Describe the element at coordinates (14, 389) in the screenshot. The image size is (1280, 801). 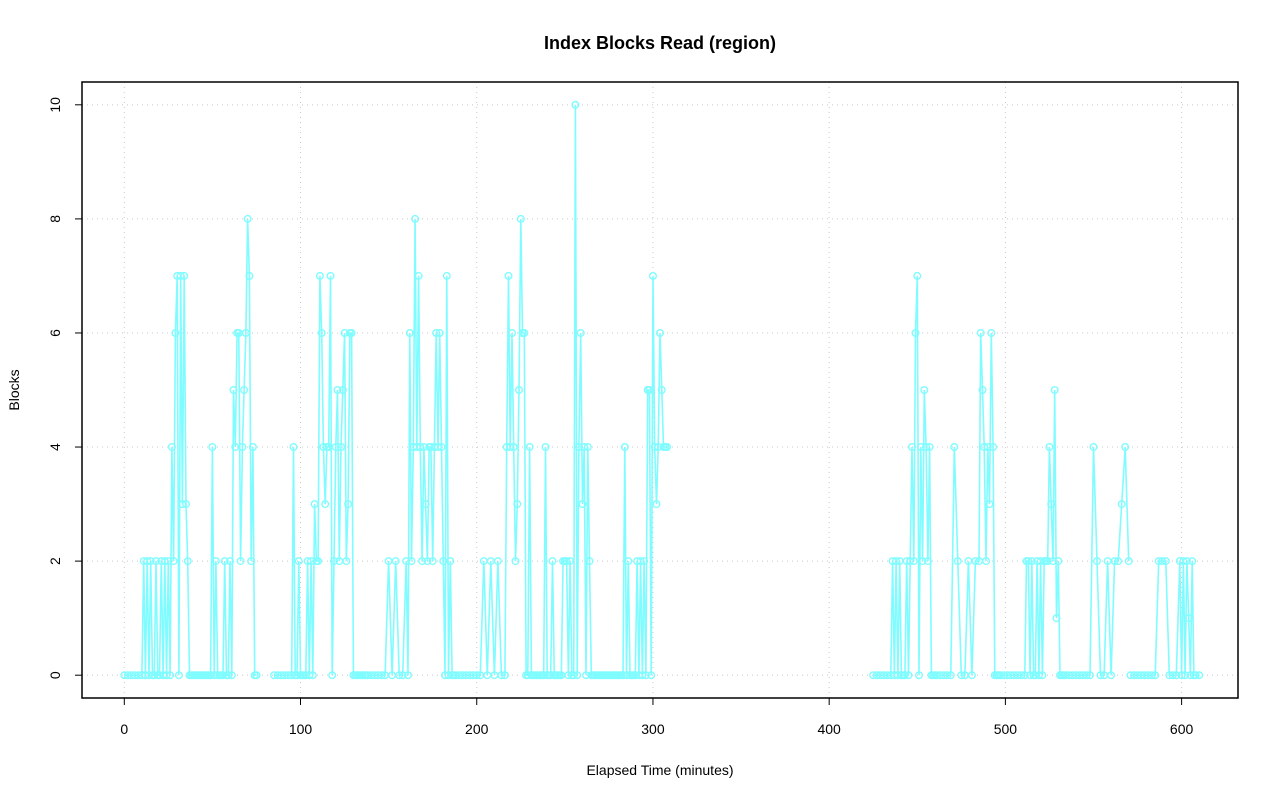
I see `y-axis-label: Blocks` at that location.